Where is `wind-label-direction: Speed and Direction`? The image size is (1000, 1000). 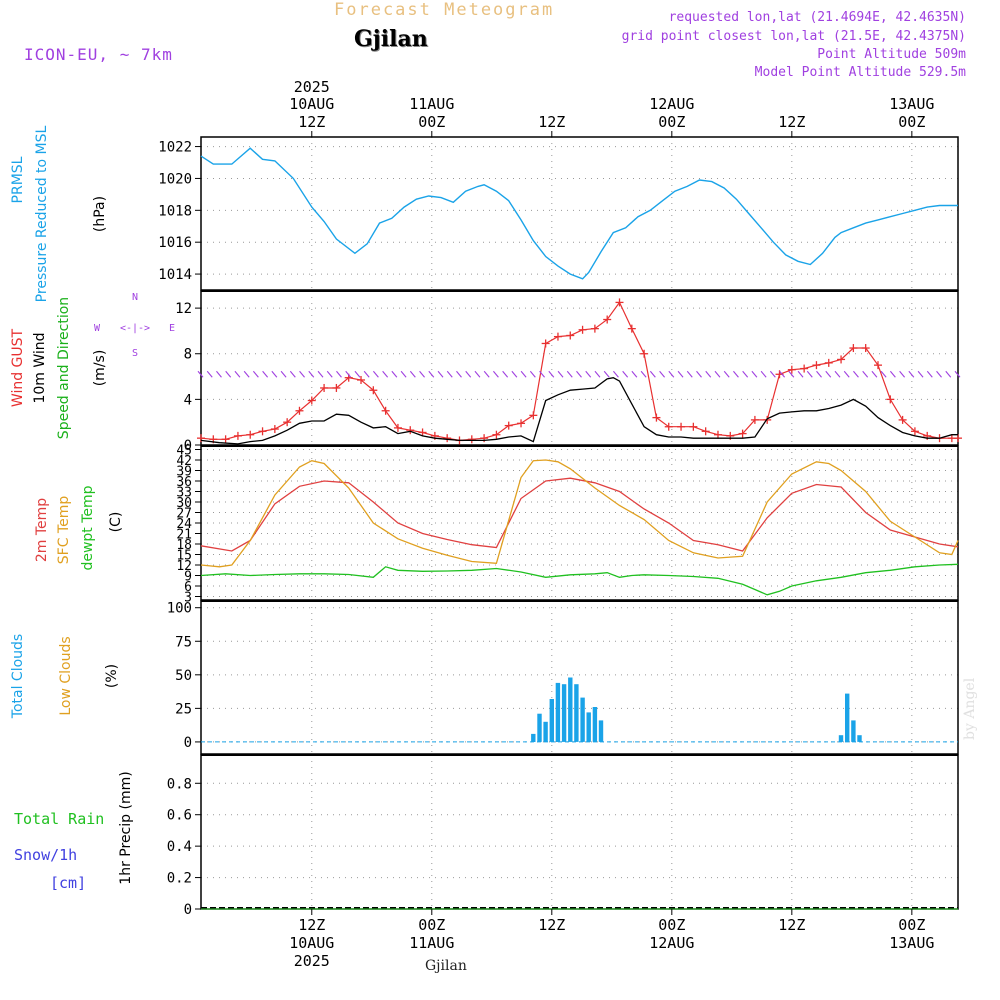 wind-label-direction: Speed and Direction is located at coordinates (64, 368).